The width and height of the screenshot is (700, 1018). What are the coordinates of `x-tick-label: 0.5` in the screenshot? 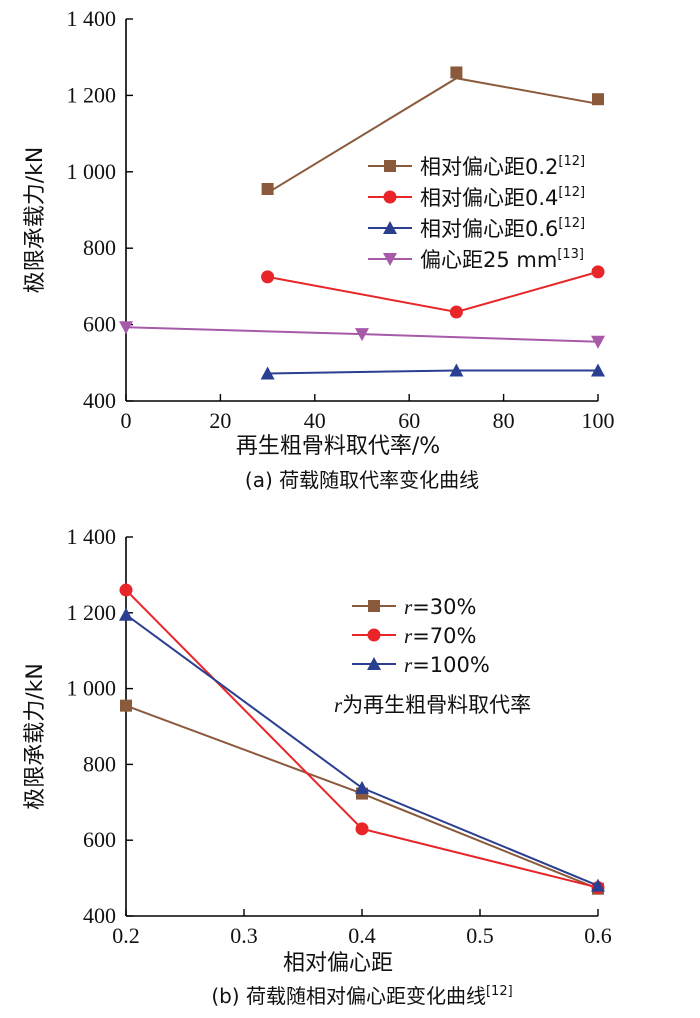 It's located at (480, 935).